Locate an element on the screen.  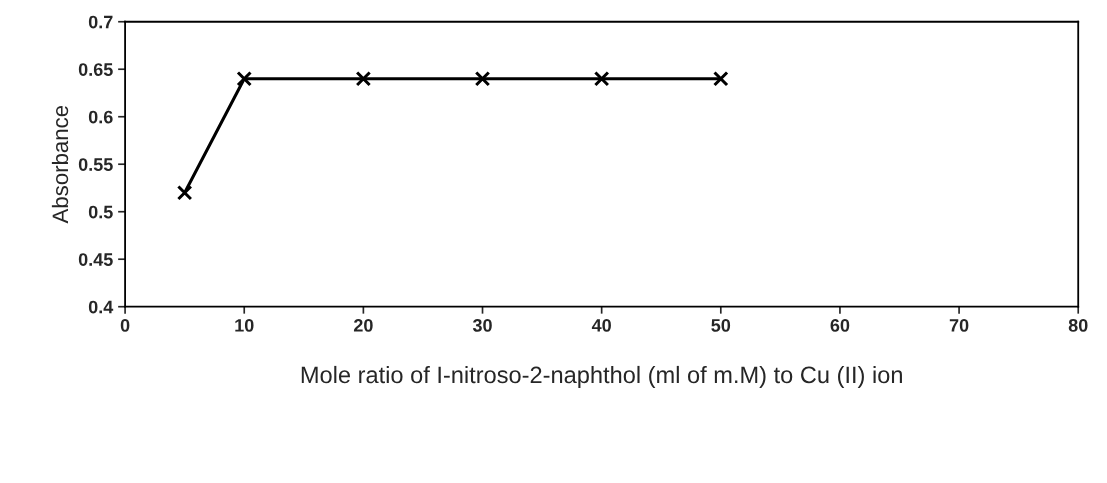
y-tick-label: 0.55 is located at coordinates (95, 164).